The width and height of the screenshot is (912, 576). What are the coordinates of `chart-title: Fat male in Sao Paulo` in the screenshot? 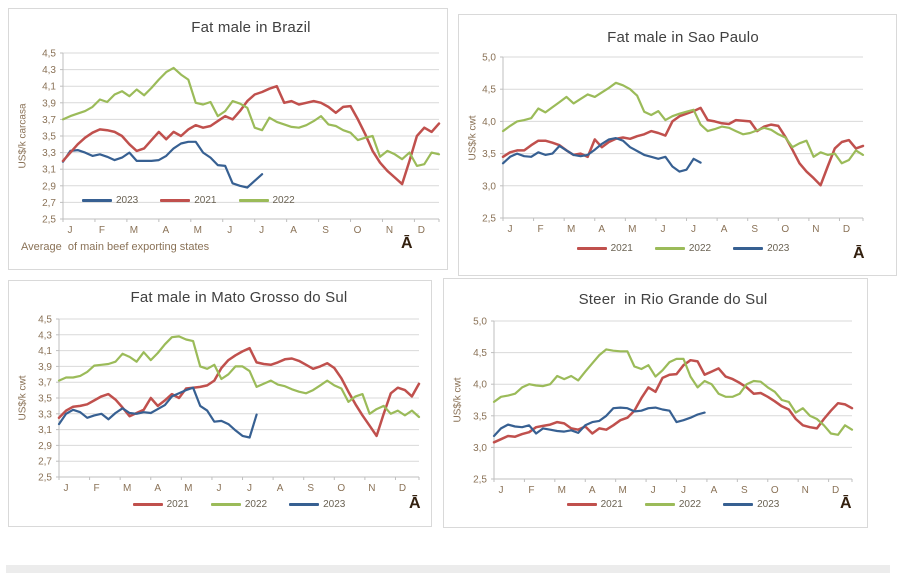 It's located at (683, 37).